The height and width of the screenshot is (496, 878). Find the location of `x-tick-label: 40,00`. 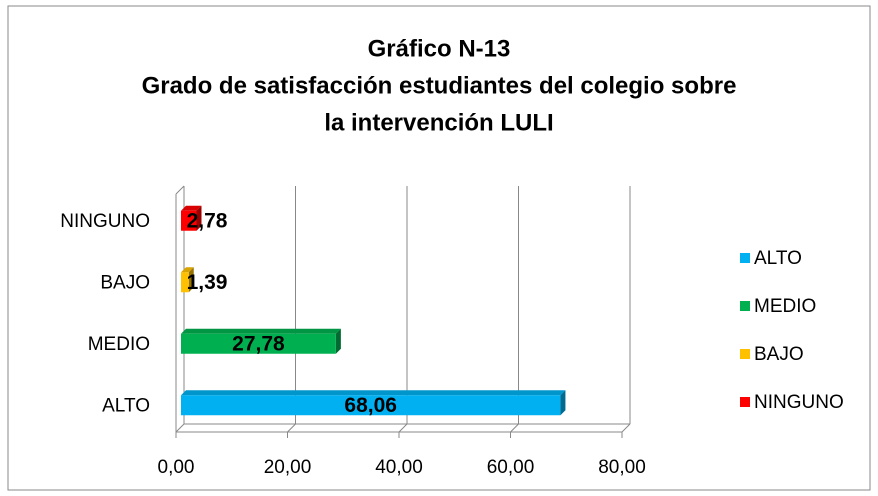

x-tick-label: 40,00 is located at coordinates (399, 467).